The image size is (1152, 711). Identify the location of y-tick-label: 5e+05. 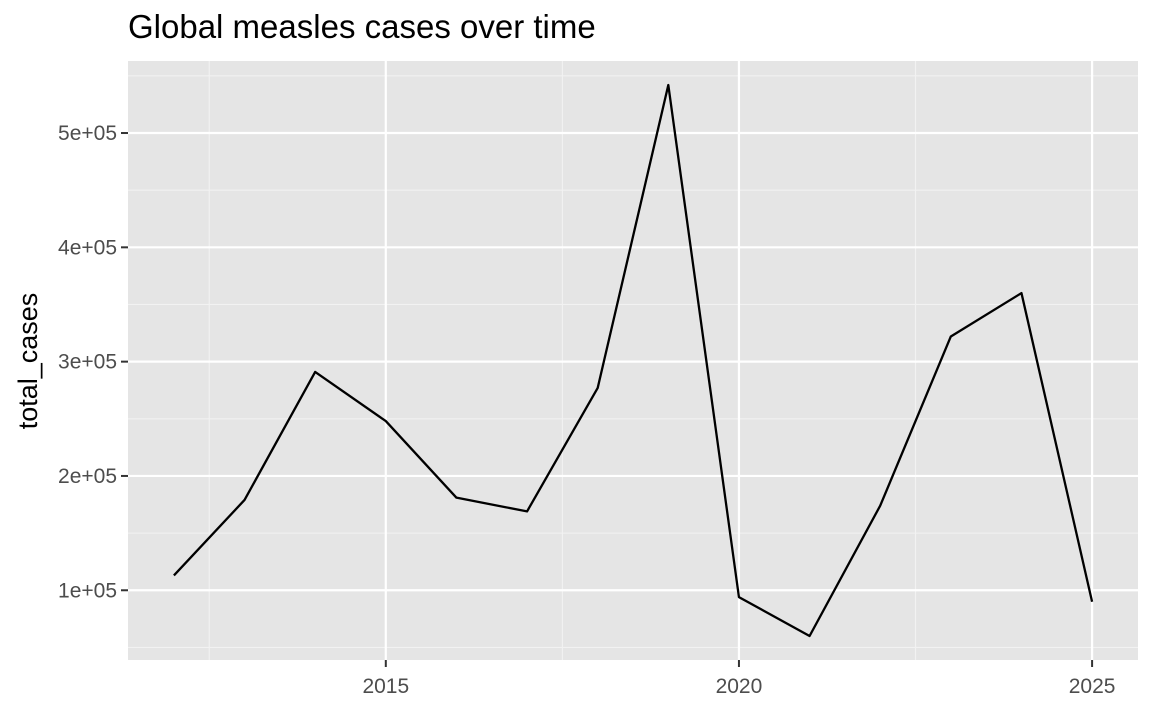
(87, 133).